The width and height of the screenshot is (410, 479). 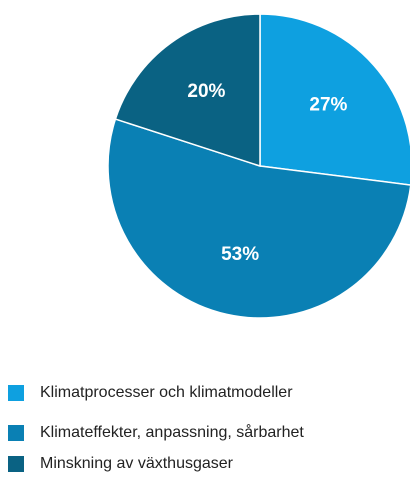 I want to click on value-label: 53%, so click(x=240, y=254).